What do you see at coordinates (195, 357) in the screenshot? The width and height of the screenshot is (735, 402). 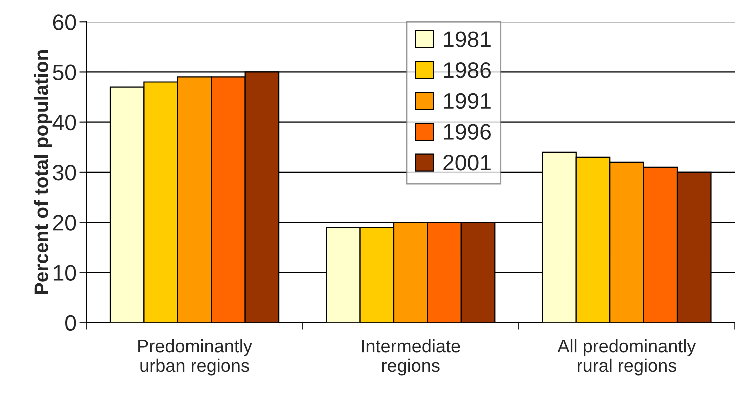 I see `x-tick-label: Predominantly urban regions` at bounding box center [195, 357].